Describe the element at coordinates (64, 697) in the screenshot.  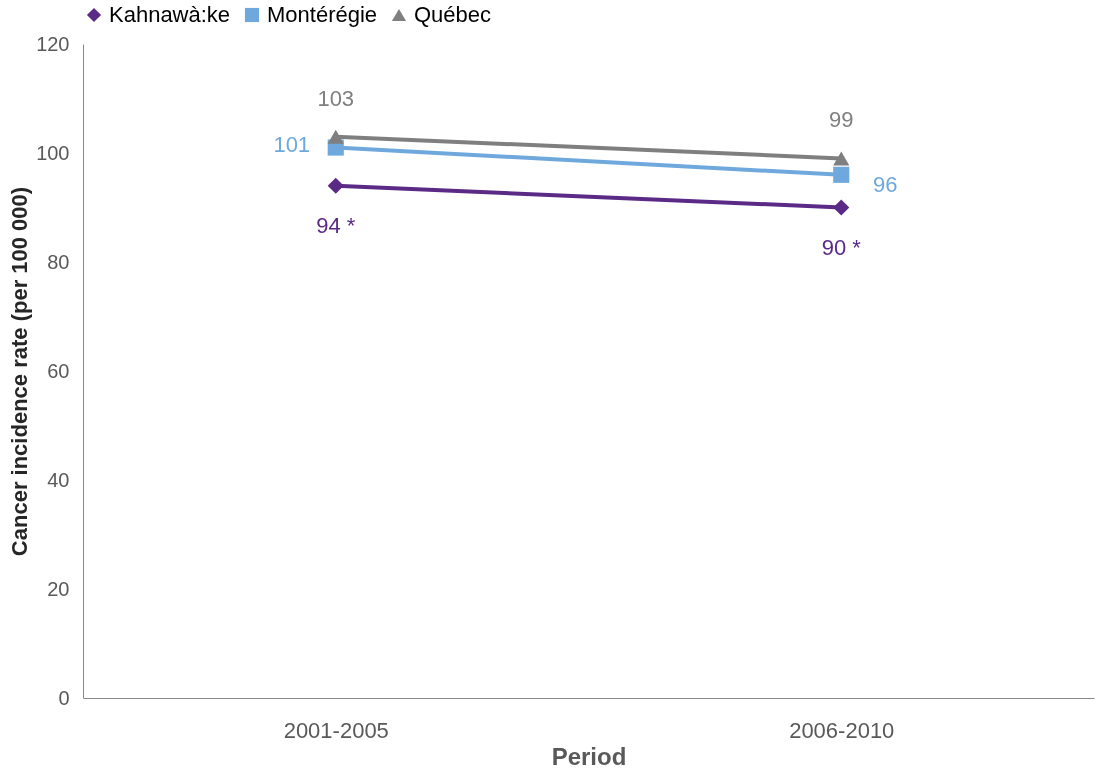
I see `y-tick-label: 0` at that location.